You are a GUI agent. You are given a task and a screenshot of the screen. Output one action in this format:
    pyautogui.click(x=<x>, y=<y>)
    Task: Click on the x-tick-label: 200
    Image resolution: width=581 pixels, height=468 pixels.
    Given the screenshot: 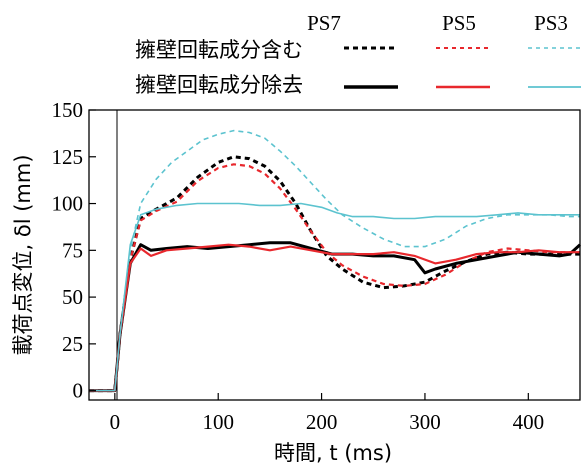 What is the action you would take?
    pyautogui.click(x=322, y=422)
    